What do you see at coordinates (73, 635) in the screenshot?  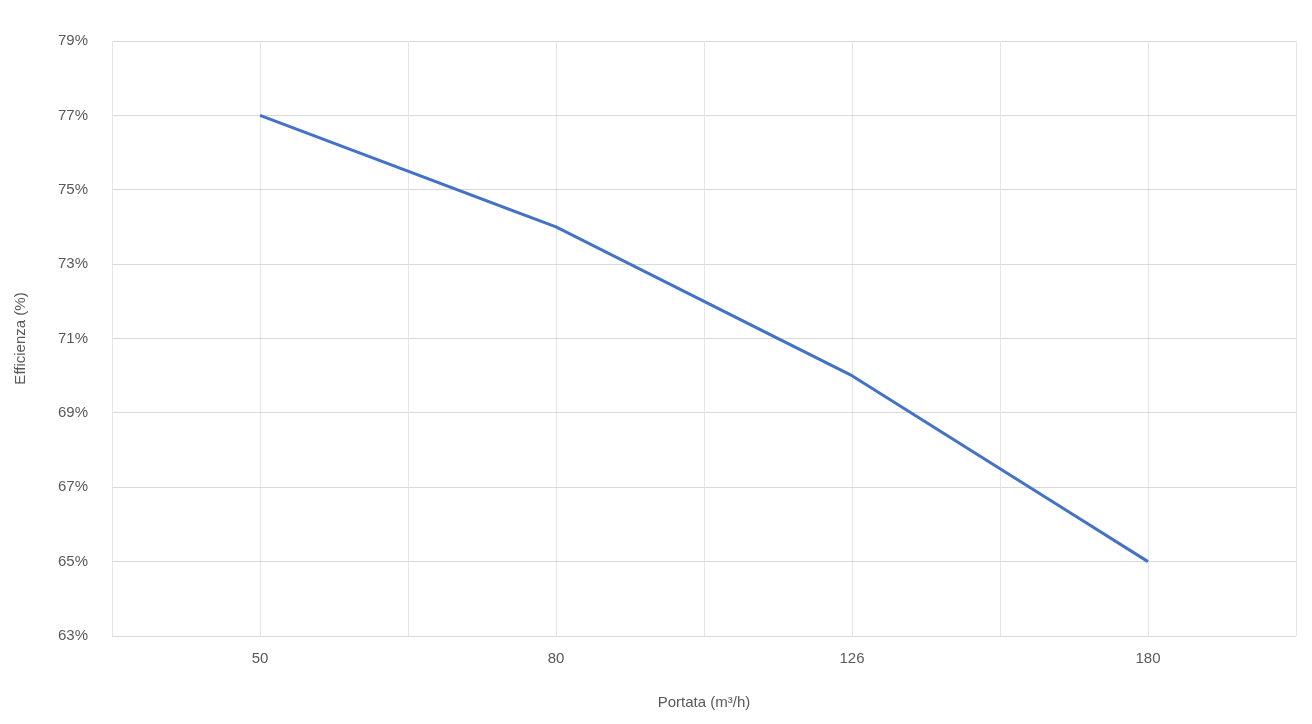 I see `y-tick-label: 63%` at bounding box center [73, 635].